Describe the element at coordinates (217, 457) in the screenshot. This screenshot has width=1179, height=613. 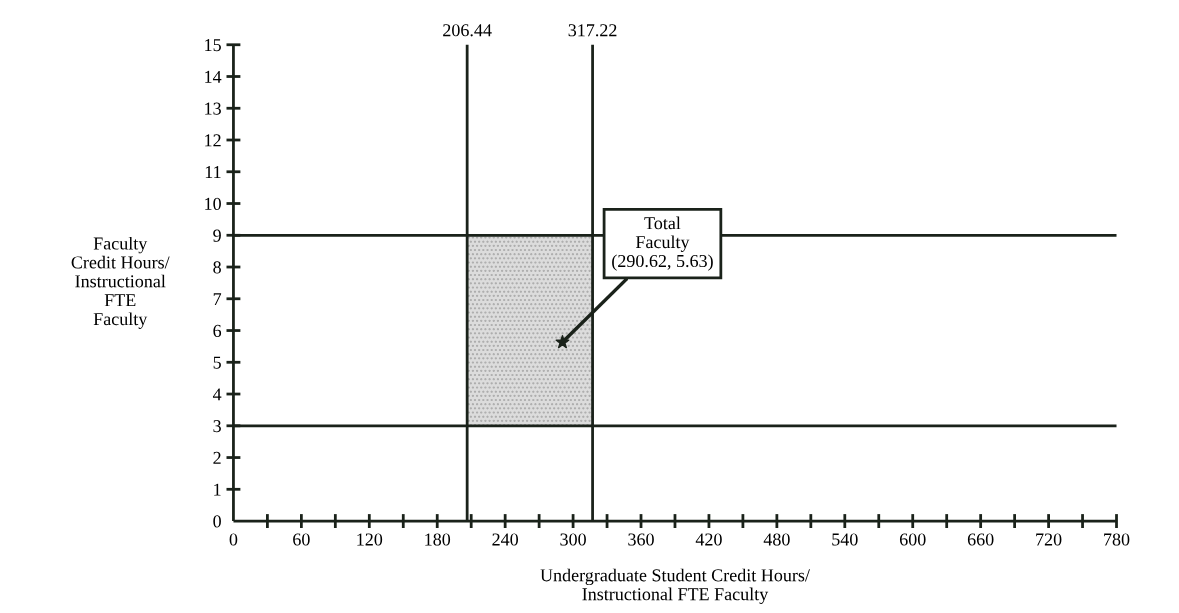
I see `y-tick-label: 2` at that location.